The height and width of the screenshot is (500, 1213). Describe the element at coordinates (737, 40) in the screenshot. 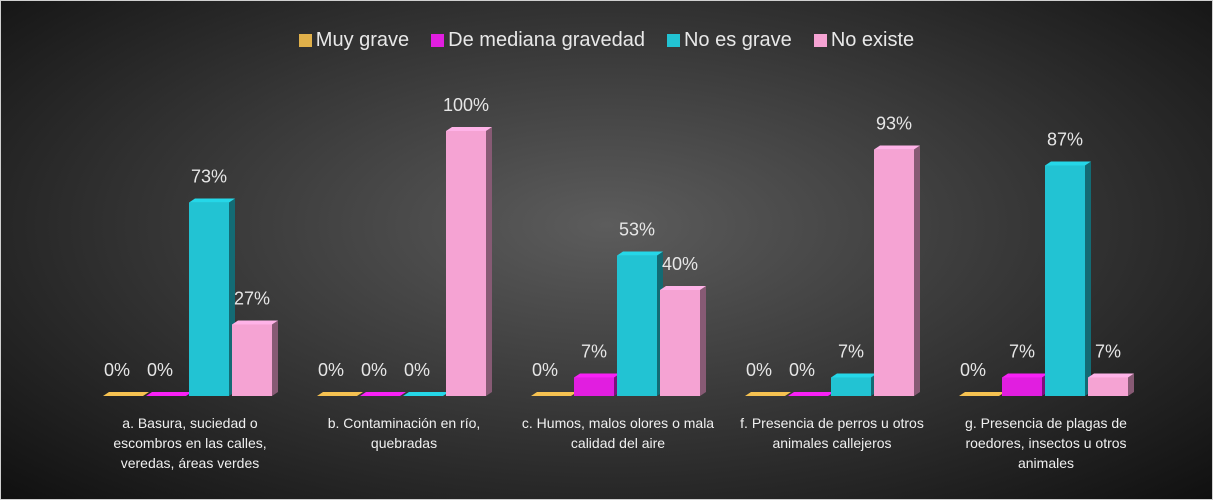

I see `legend-label: No es grave` at that location.